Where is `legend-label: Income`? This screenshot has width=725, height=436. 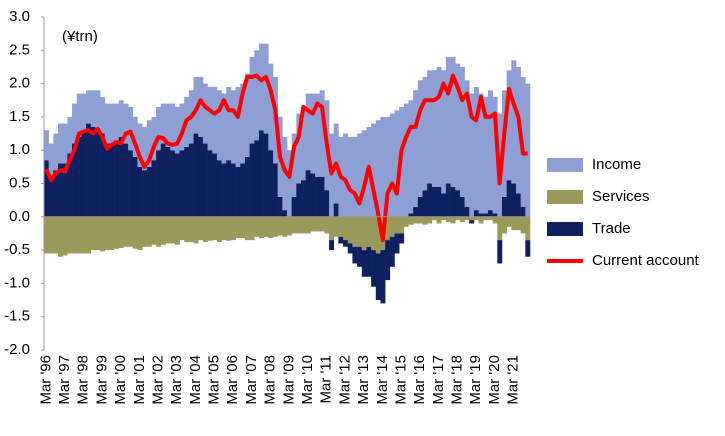 legend-label: Income is located at coordinates (616, 164).